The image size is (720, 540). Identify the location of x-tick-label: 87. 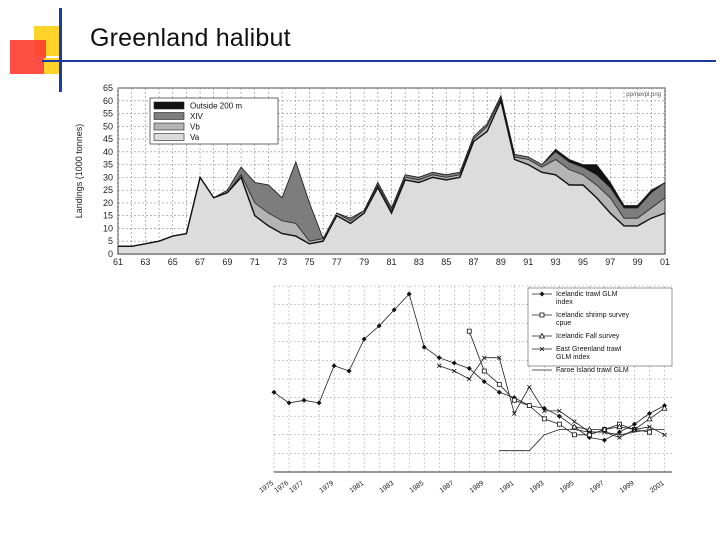
(474, 262).